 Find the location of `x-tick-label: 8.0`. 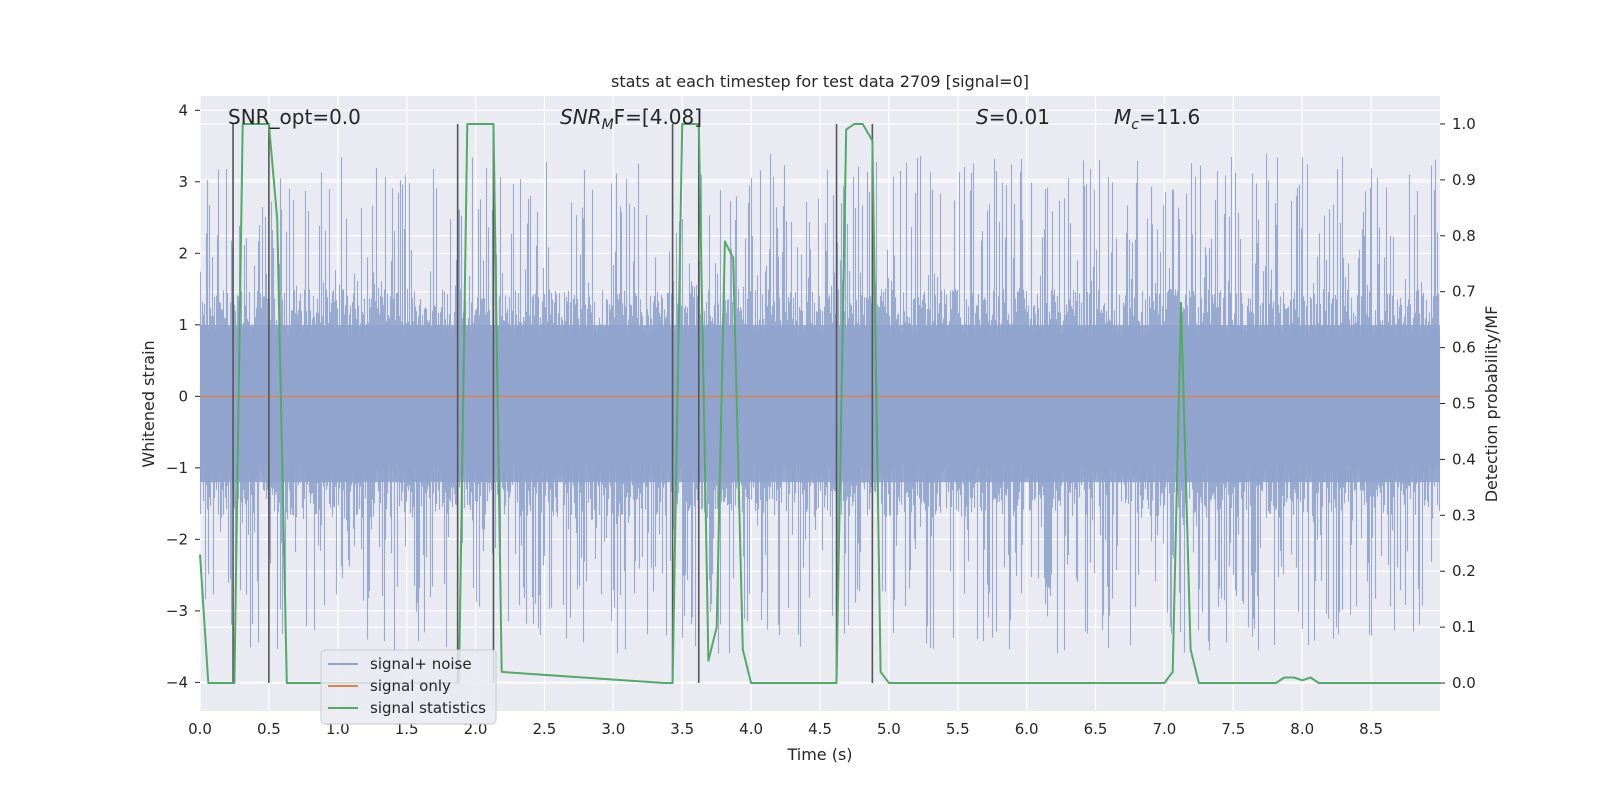

x-tick-label: 8.0 is located at coordinates (1302, 729).